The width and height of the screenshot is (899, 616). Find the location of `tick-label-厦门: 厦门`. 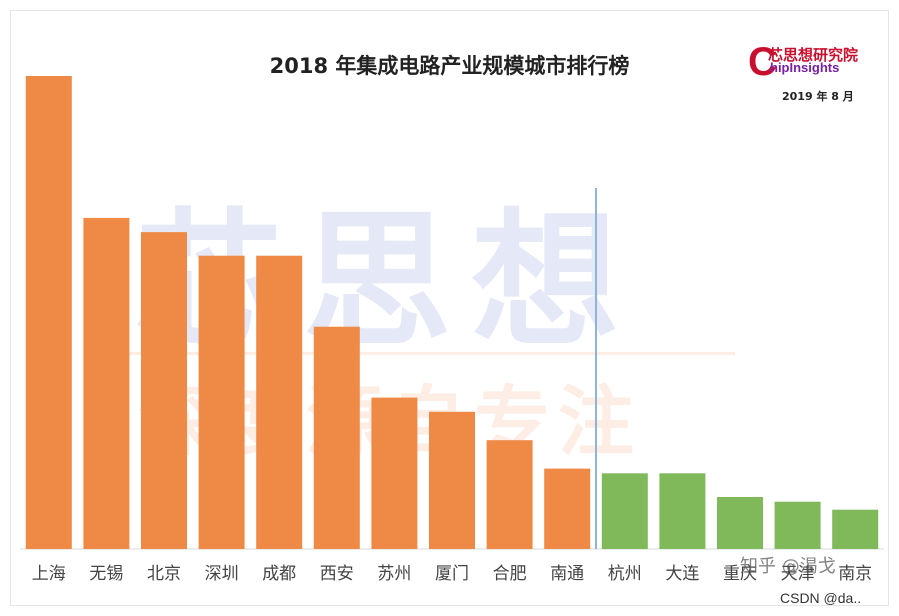

tick-label-厦门: 厦门 is located at coordinates (452, 574).